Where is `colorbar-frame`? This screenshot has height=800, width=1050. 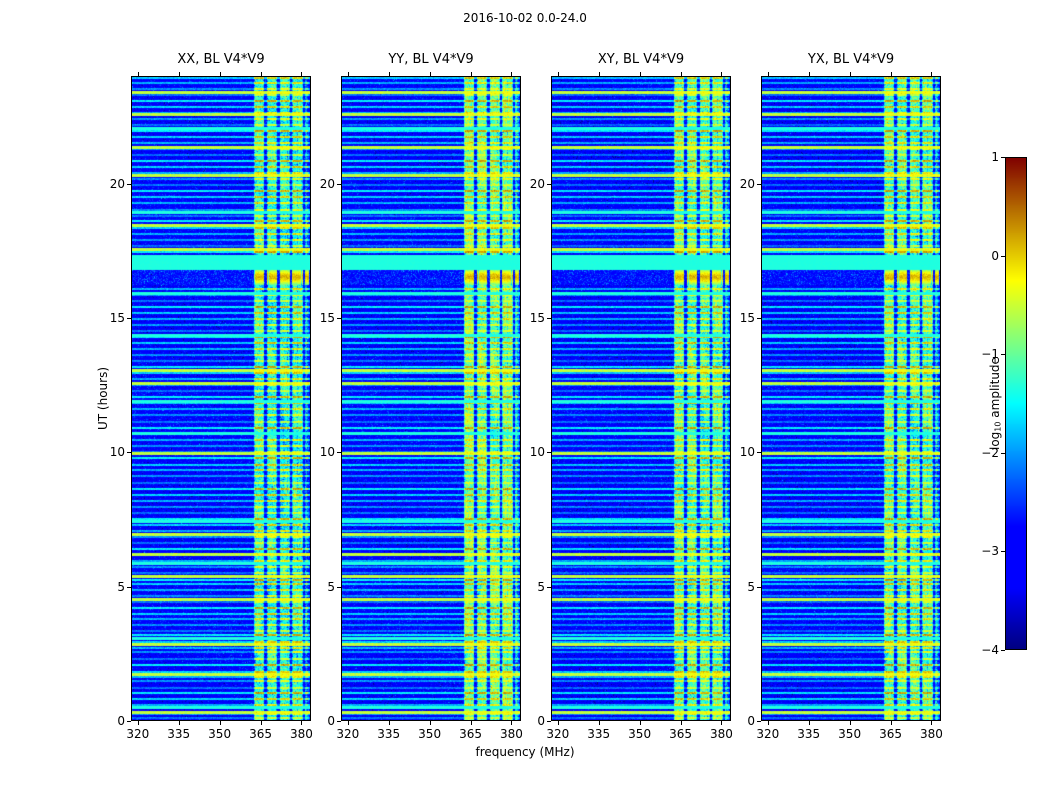 colorbar-frame is located at coordinates (1016, 403).